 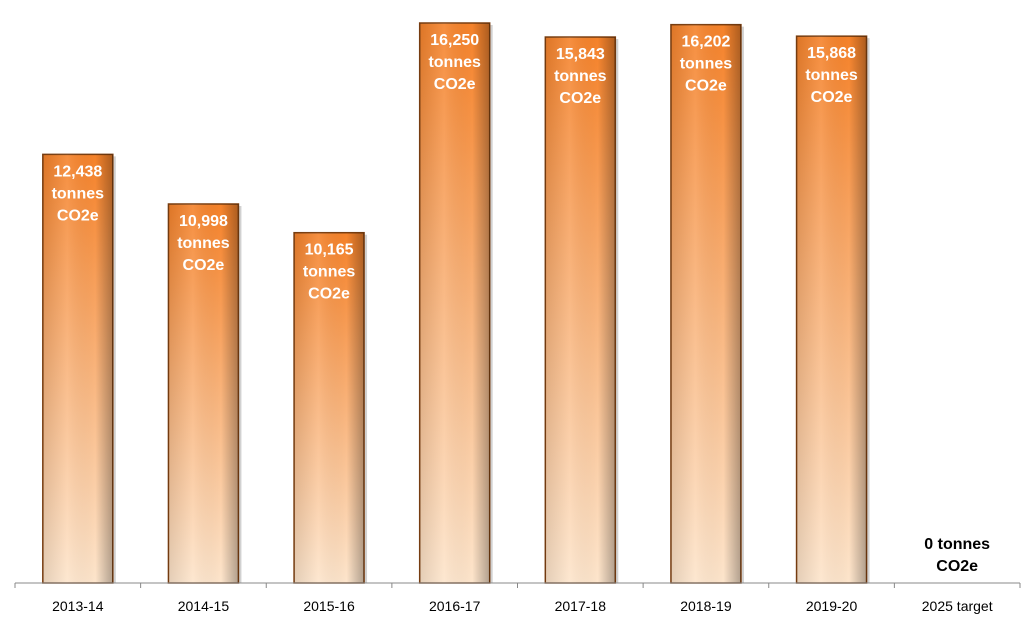 I want to click on data-label-line: 12,438, so click(x=77, y=171).